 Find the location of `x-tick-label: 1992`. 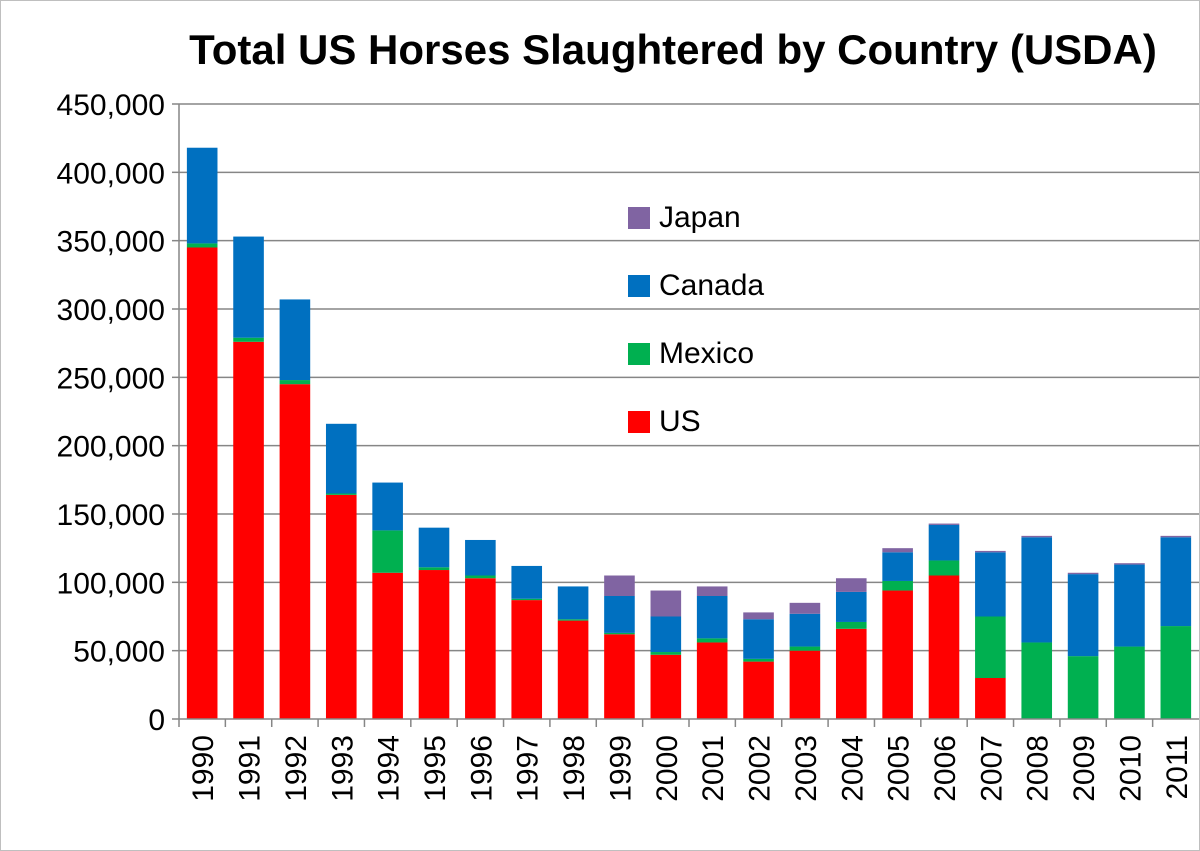

x-tick-label: 1992 is located at coordinates (296, 768).